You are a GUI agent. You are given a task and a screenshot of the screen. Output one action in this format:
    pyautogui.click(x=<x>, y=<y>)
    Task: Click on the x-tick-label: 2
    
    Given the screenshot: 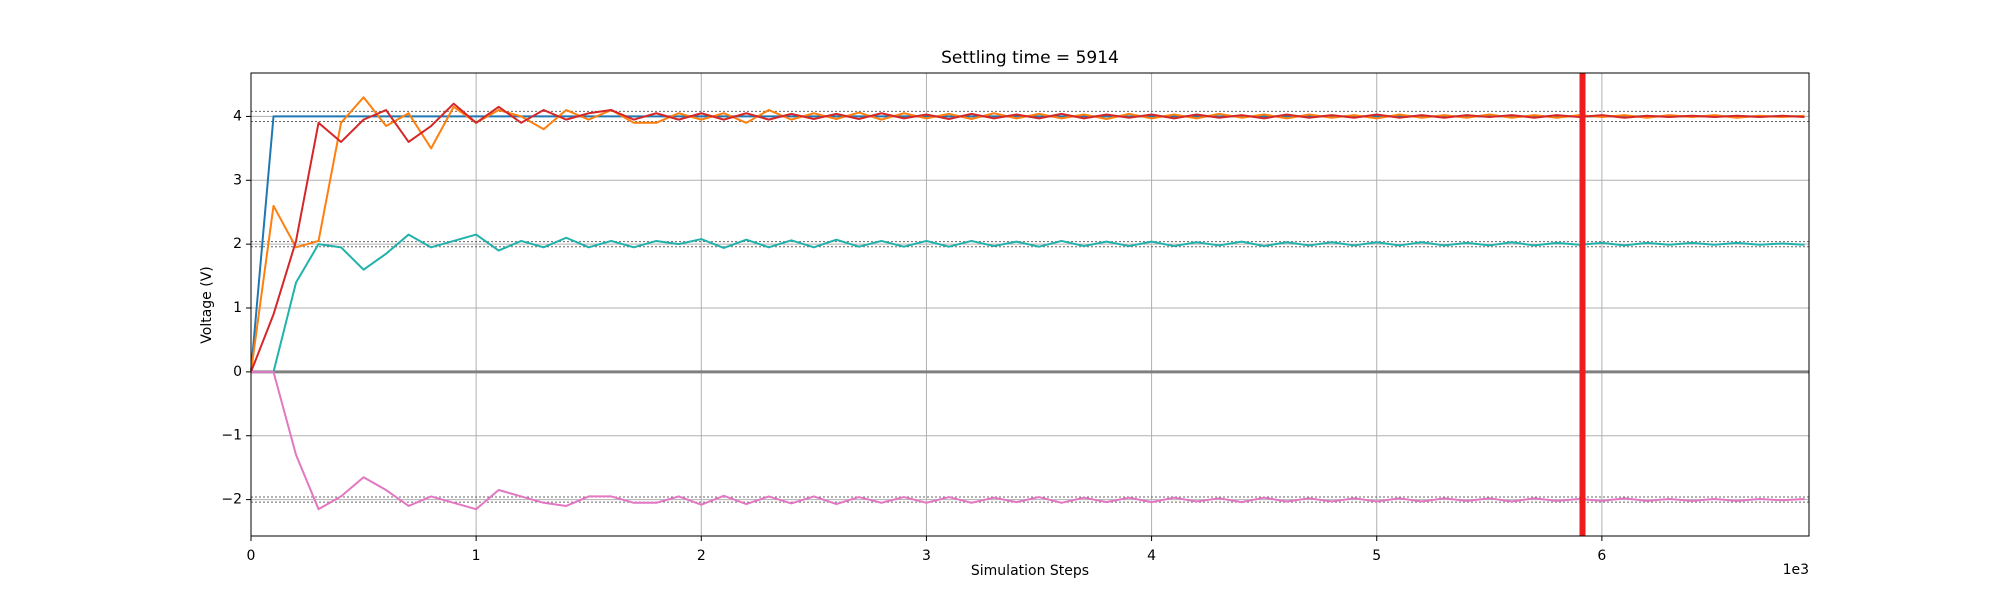 What is the action you would take?
    pyautogui.click(x=701, y=556)
    